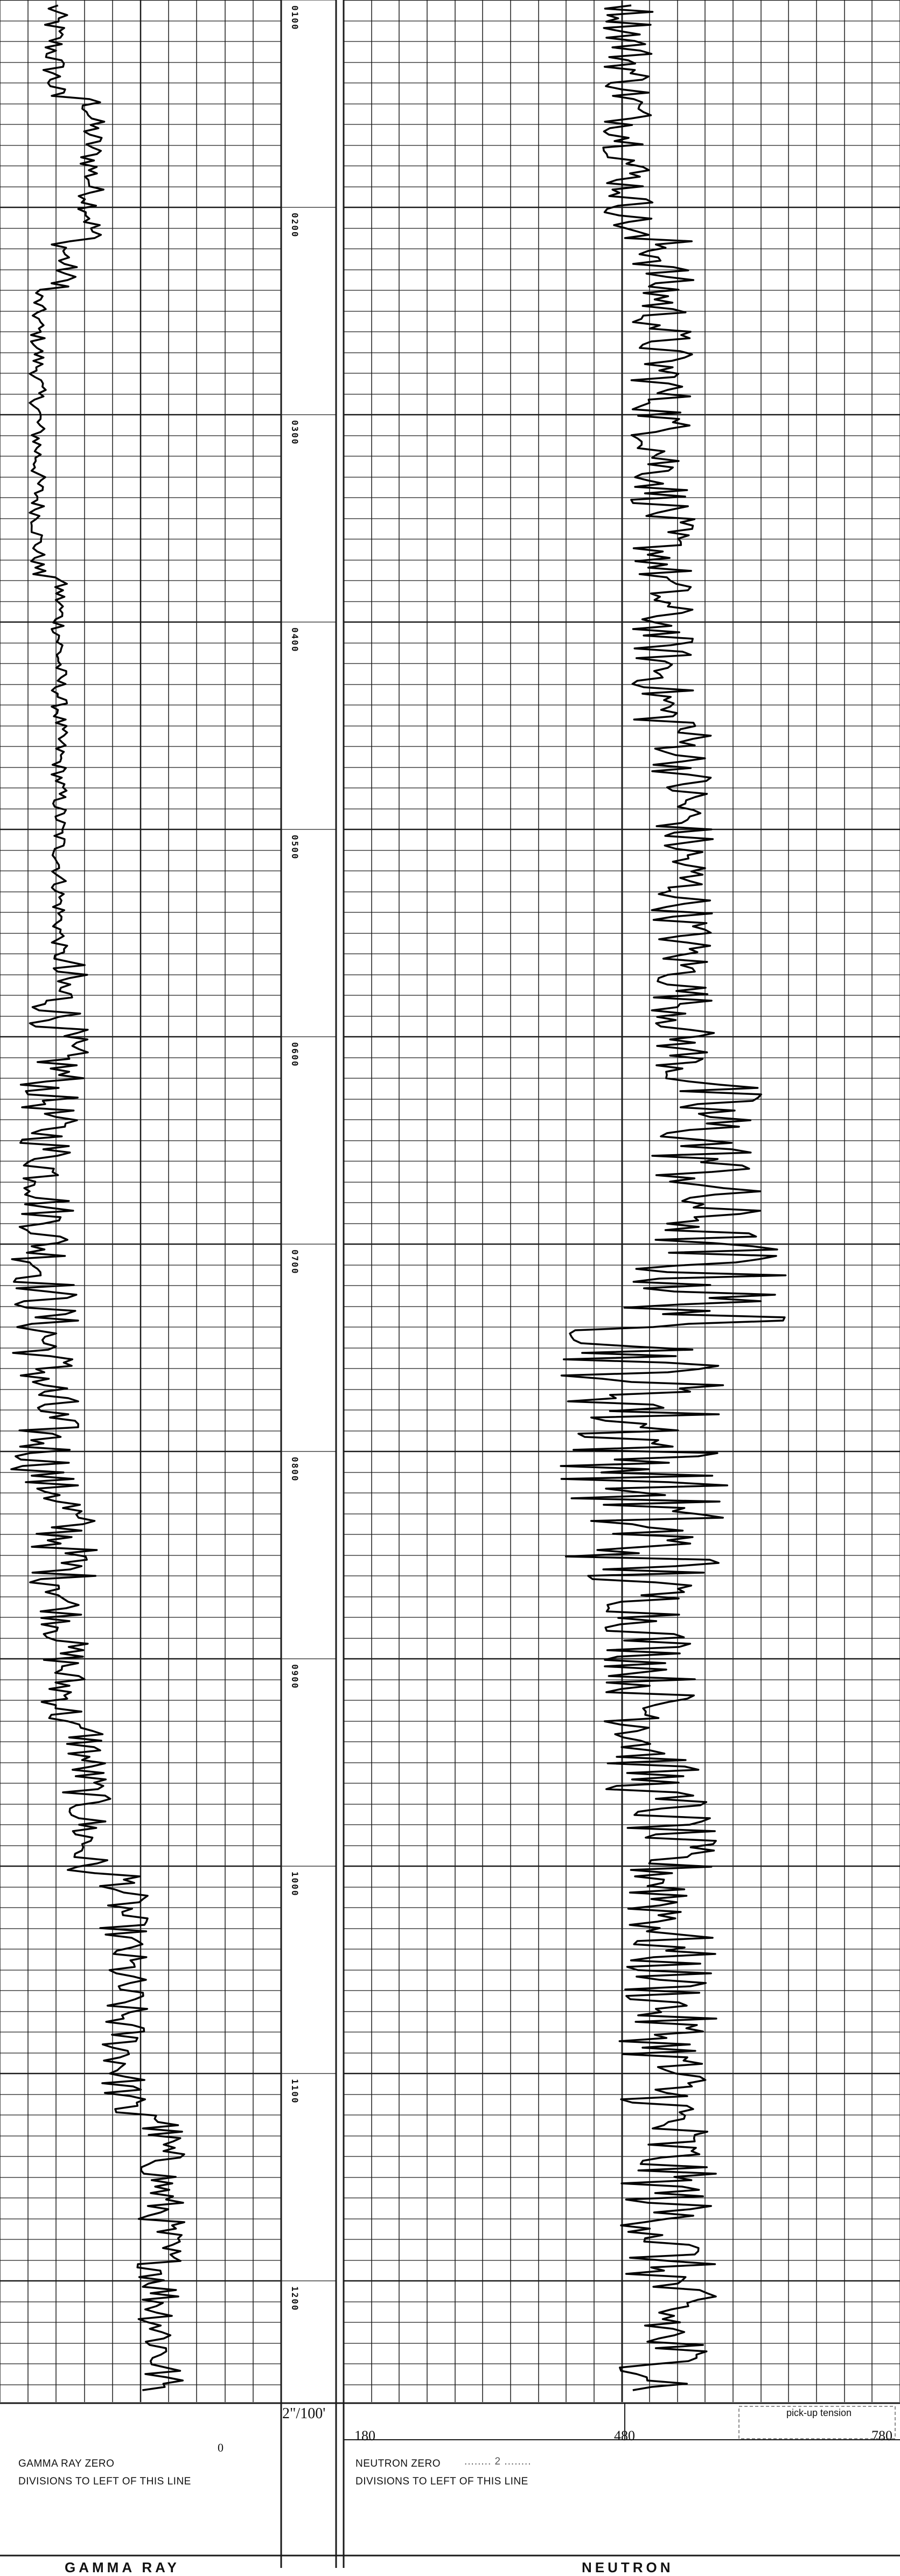  Describe the element at coordinates (295, 1262) in the screenshot. I see `depth-label: 0700` at that location.